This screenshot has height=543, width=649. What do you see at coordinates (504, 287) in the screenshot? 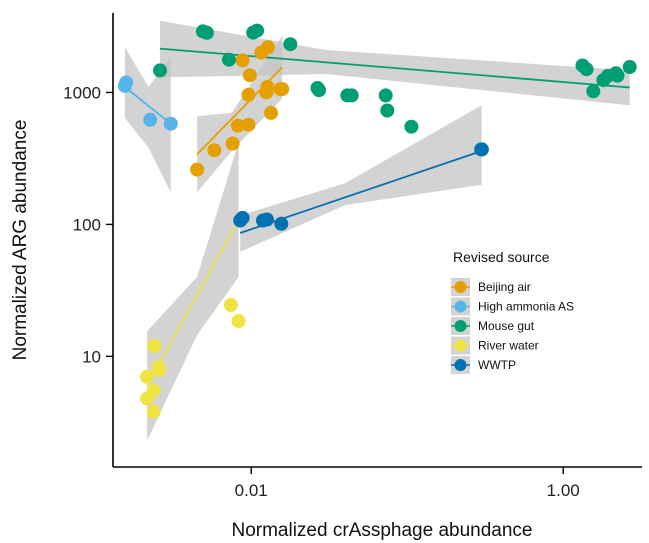
I see `legend-label-beijing-air: Beijing air` at bounding box center [504, 287].